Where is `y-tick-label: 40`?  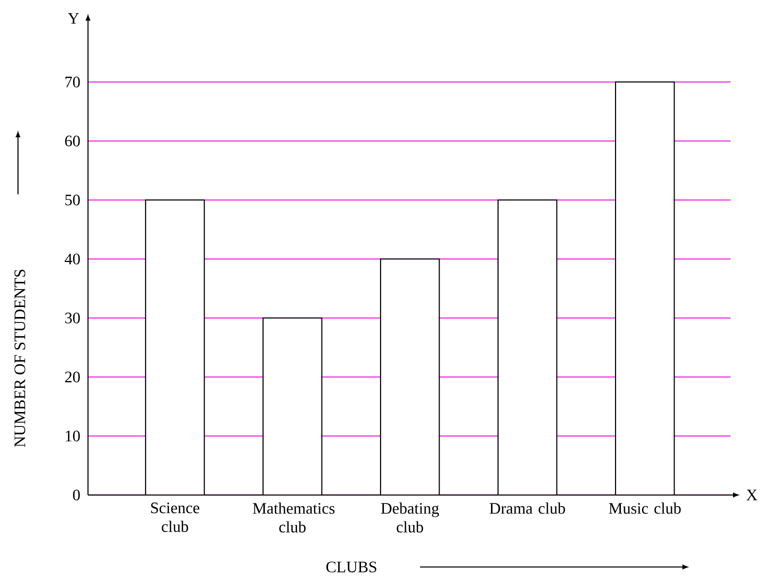 y-tick-label: 40 is located at coordinates (72, 259).